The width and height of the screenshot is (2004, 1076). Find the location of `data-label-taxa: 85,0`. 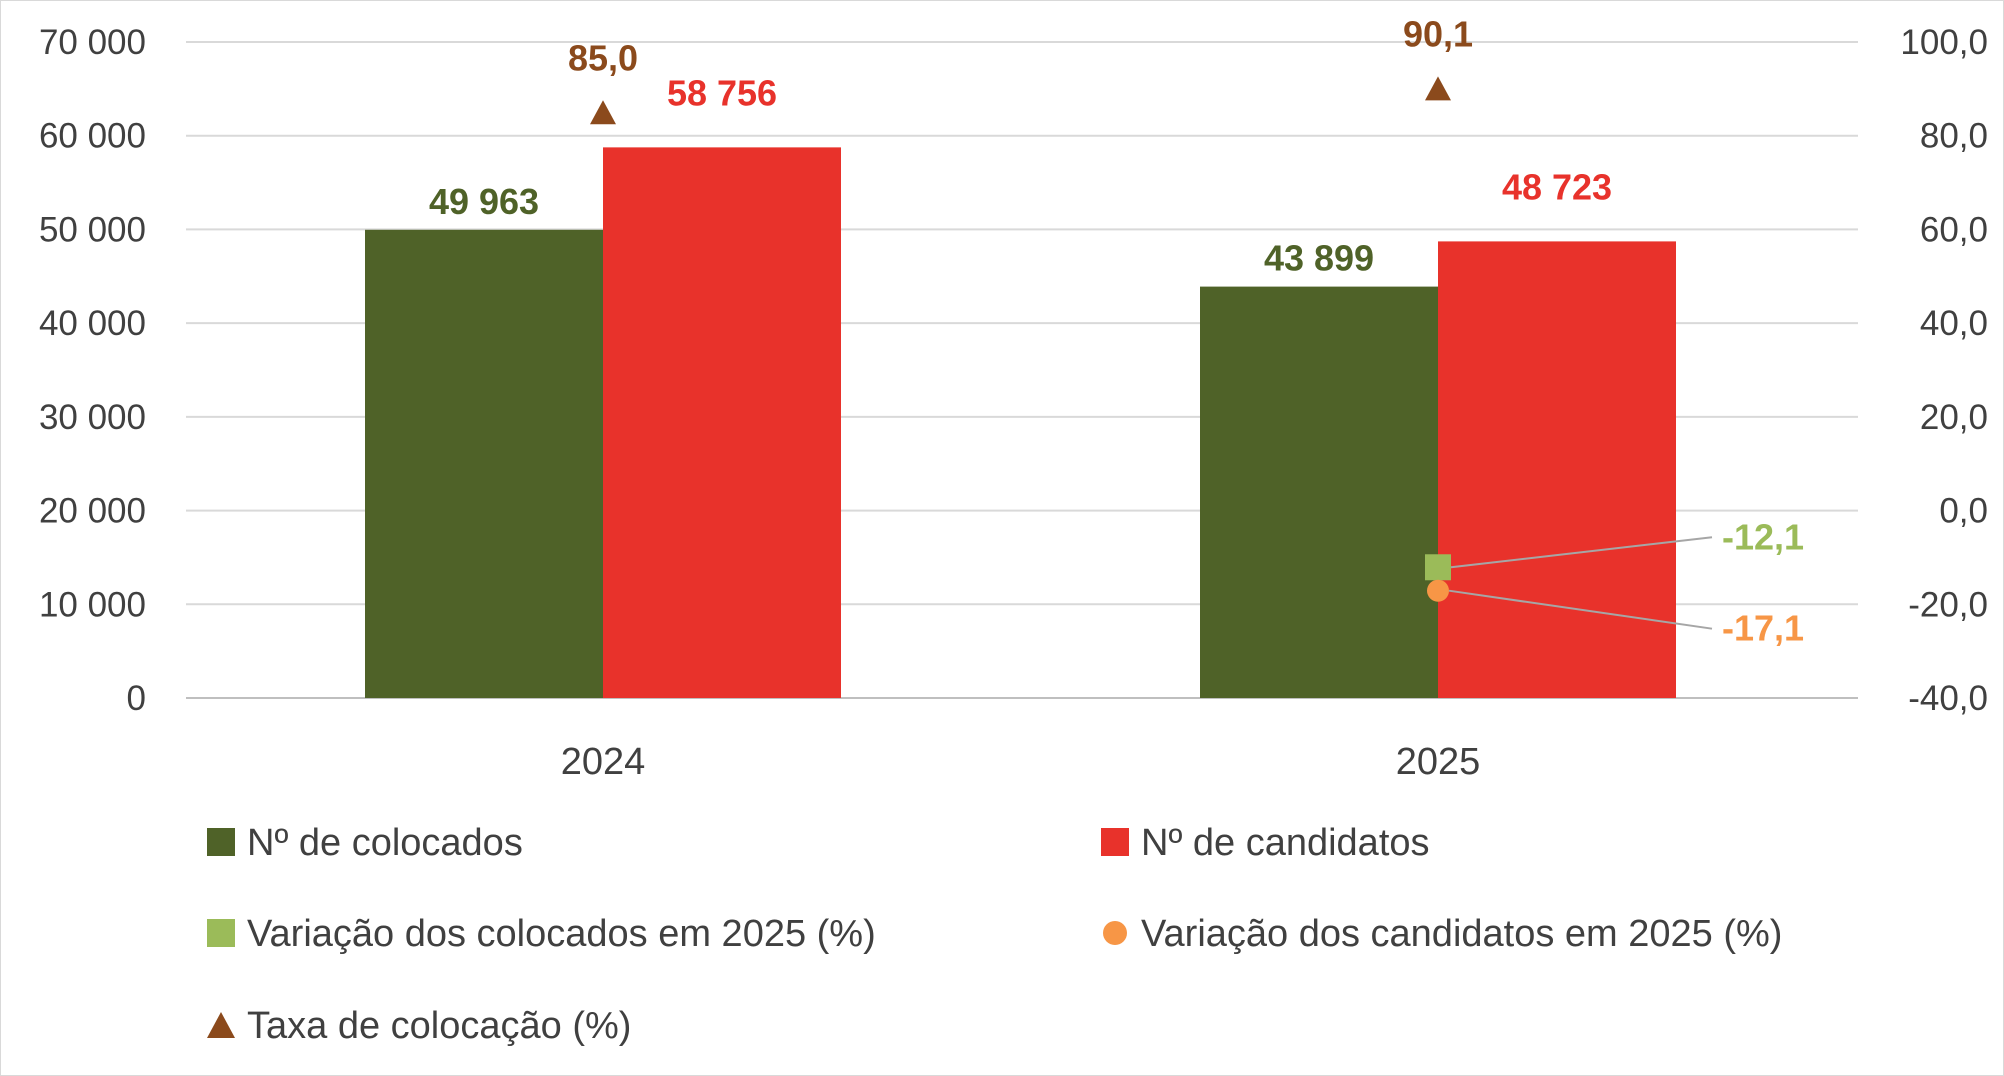

data-label-taxa: 85,0 is located at coordinates (603, 57).